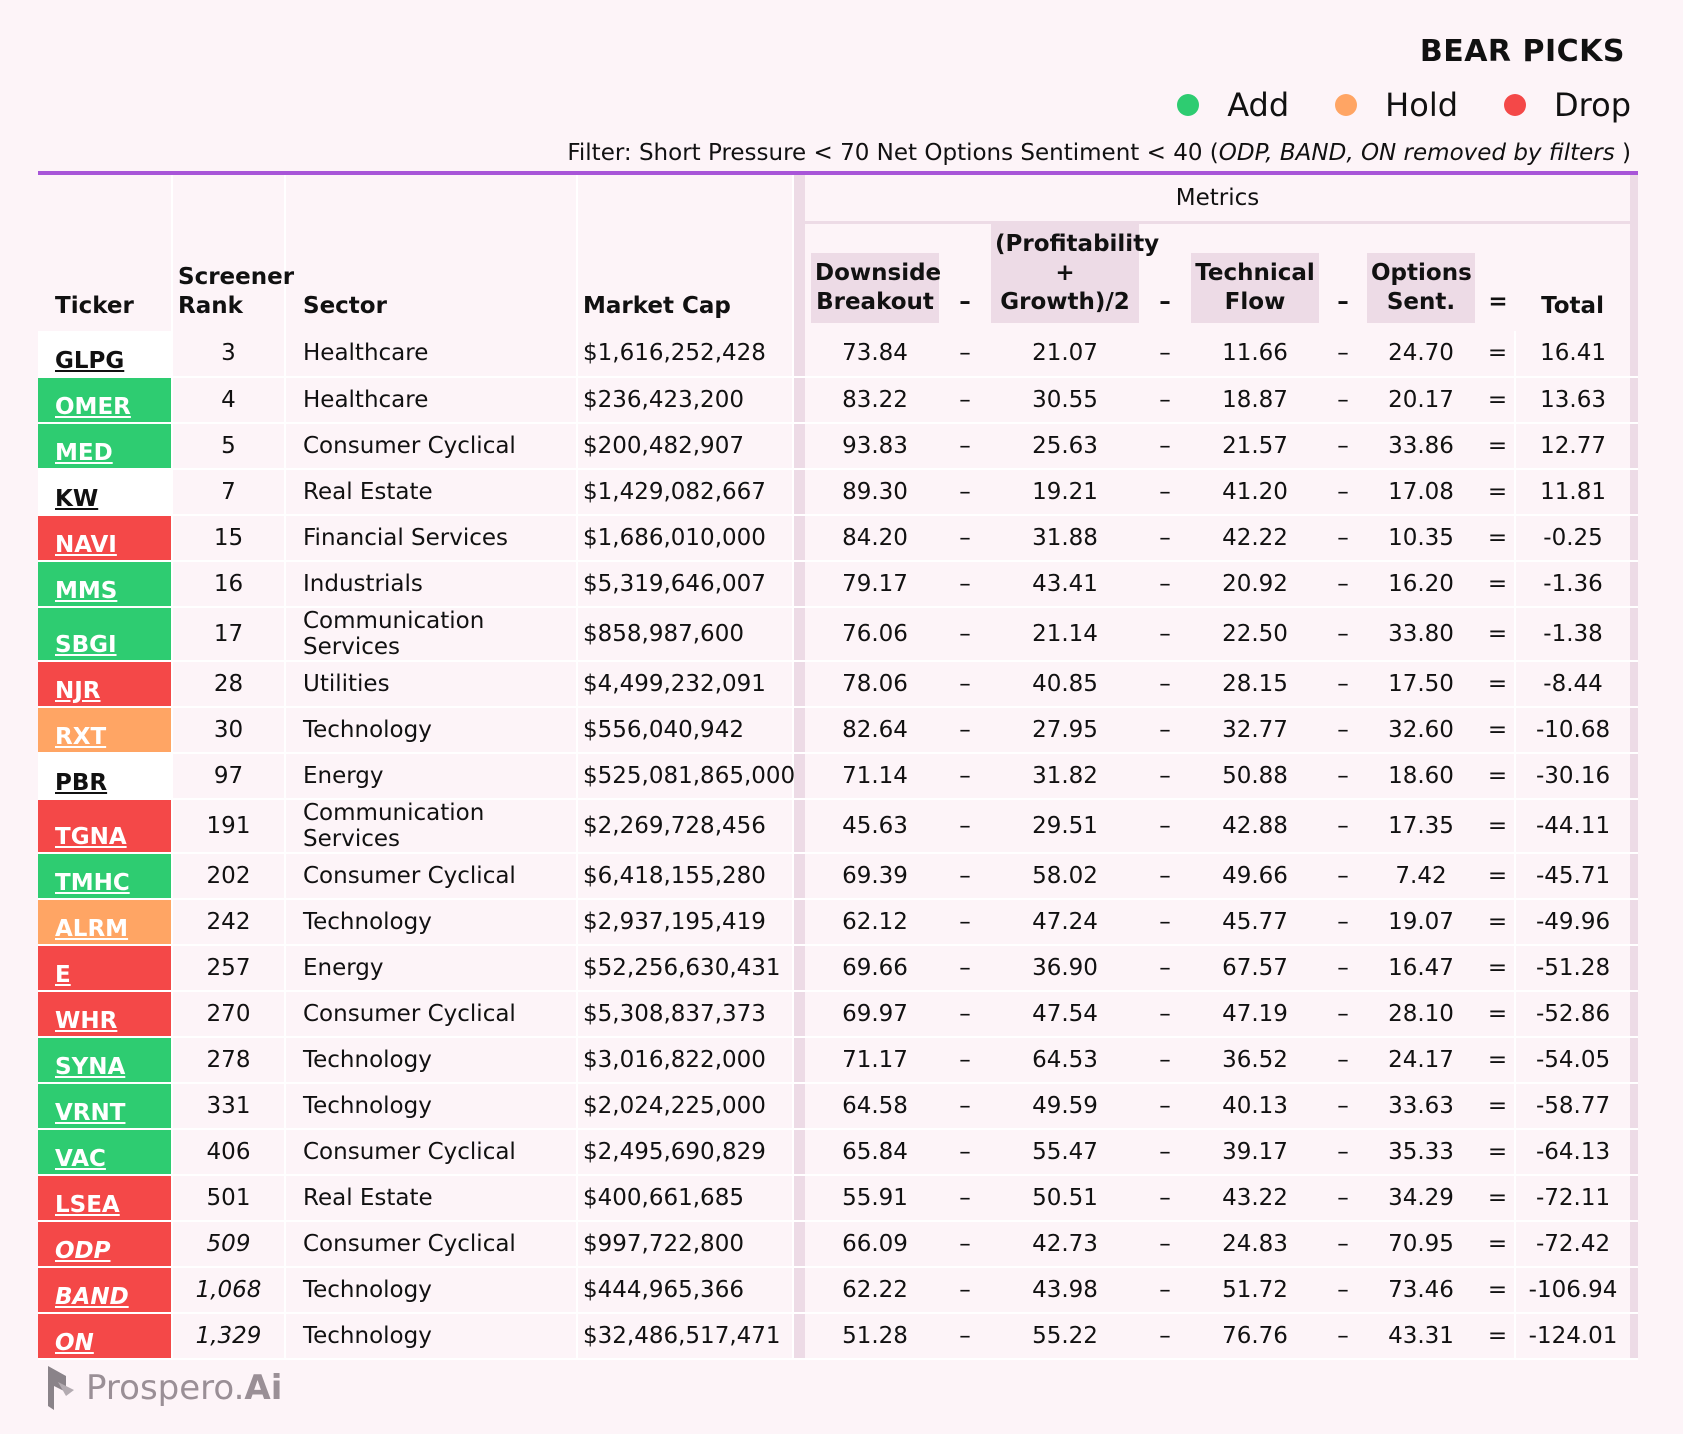  I want to click on downside-cell: 79.17, so click(875, 584).